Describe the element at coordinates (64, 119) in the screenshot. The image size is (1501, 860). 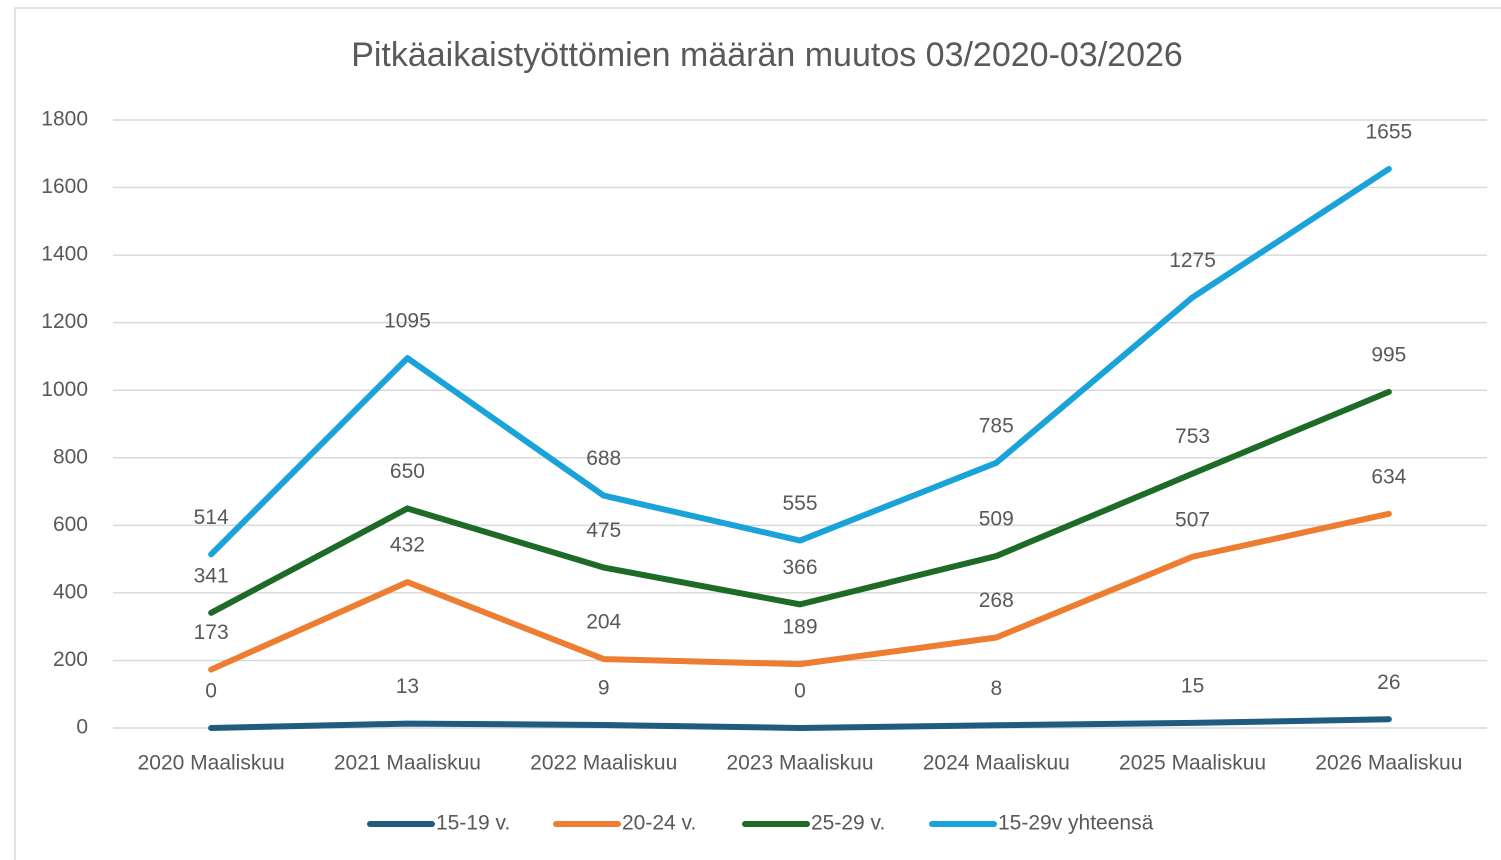
I see `y-tick-label: 1800` at that location.